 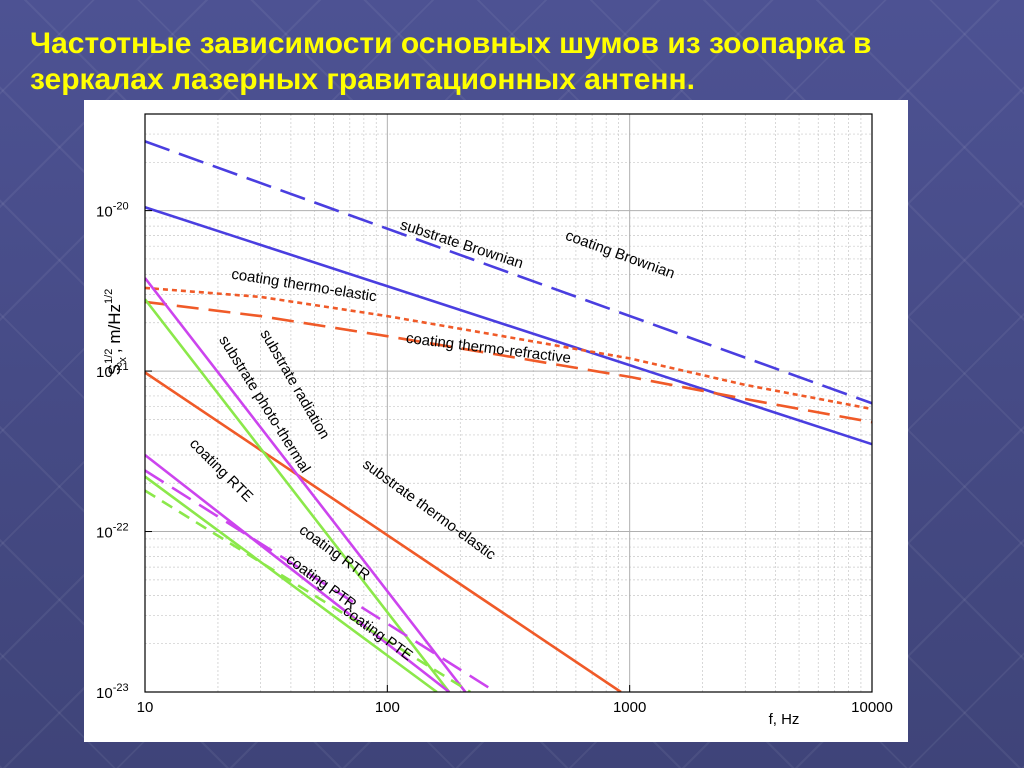 What do you see at coordinates (387, 707) in the screenshot?
I see `x-tick-label: 100` at bounding box center [387, 707].